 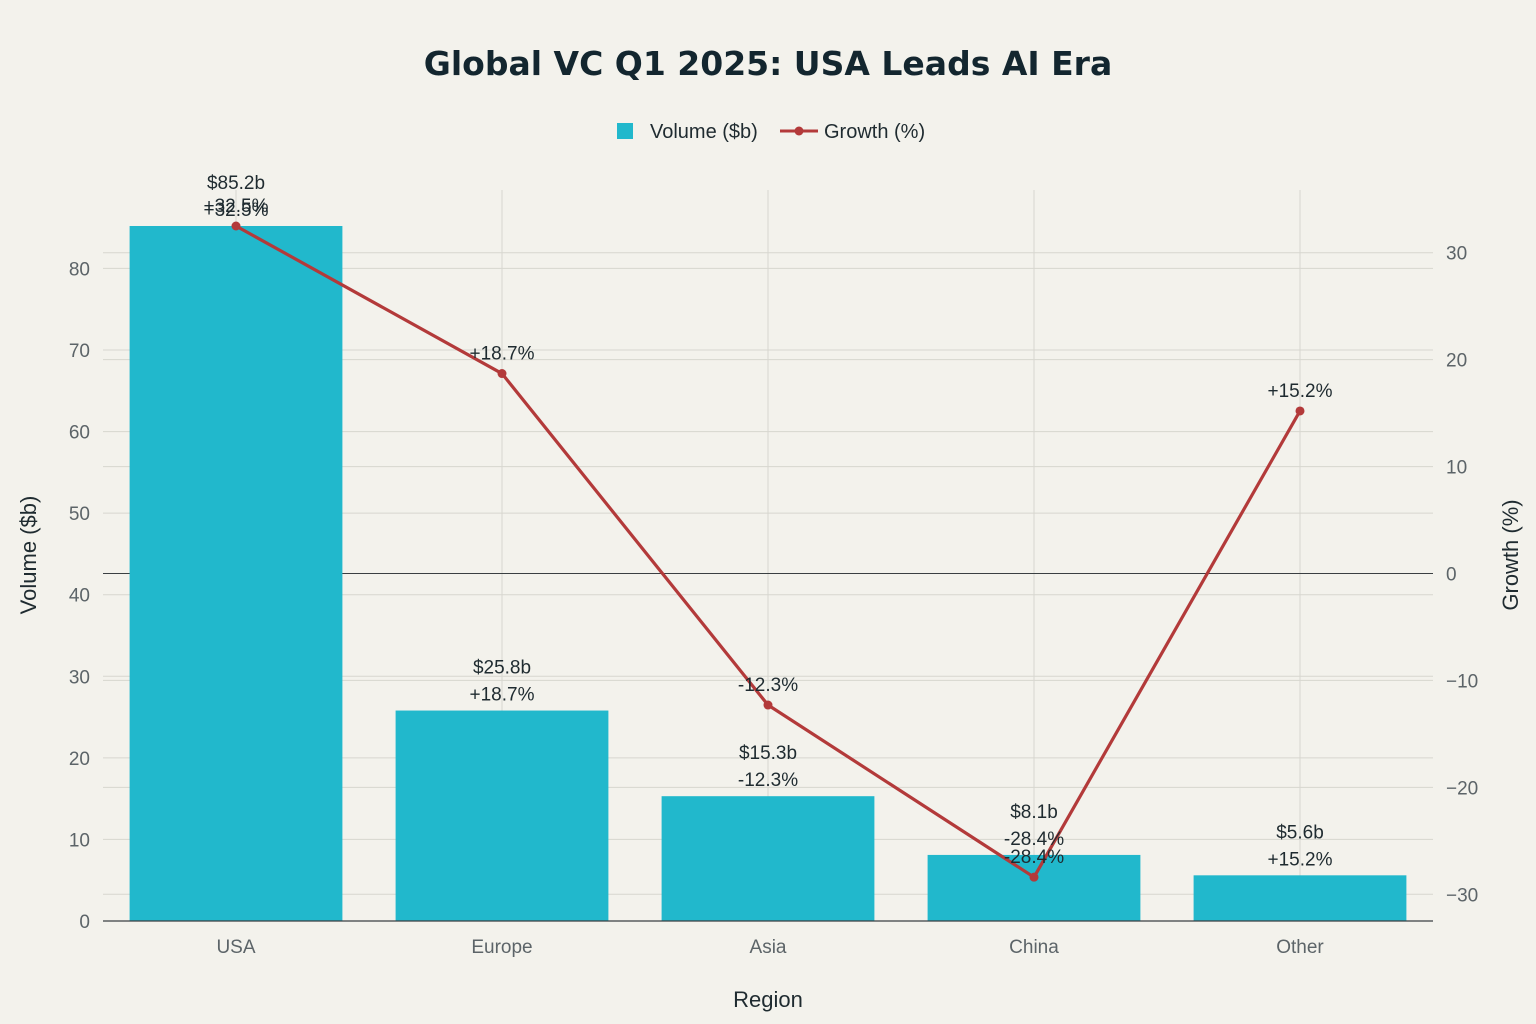 What do you see at coordinates (768, 705) in the screenshot?
I see `growth-point-asia` at bounding box center [768, 705].